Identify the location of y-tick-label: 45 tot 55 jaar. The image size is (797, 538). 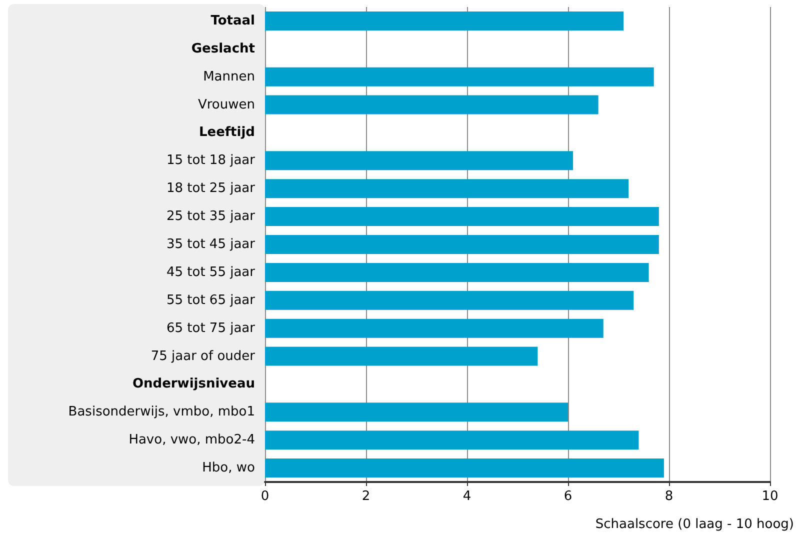
(211, 272).